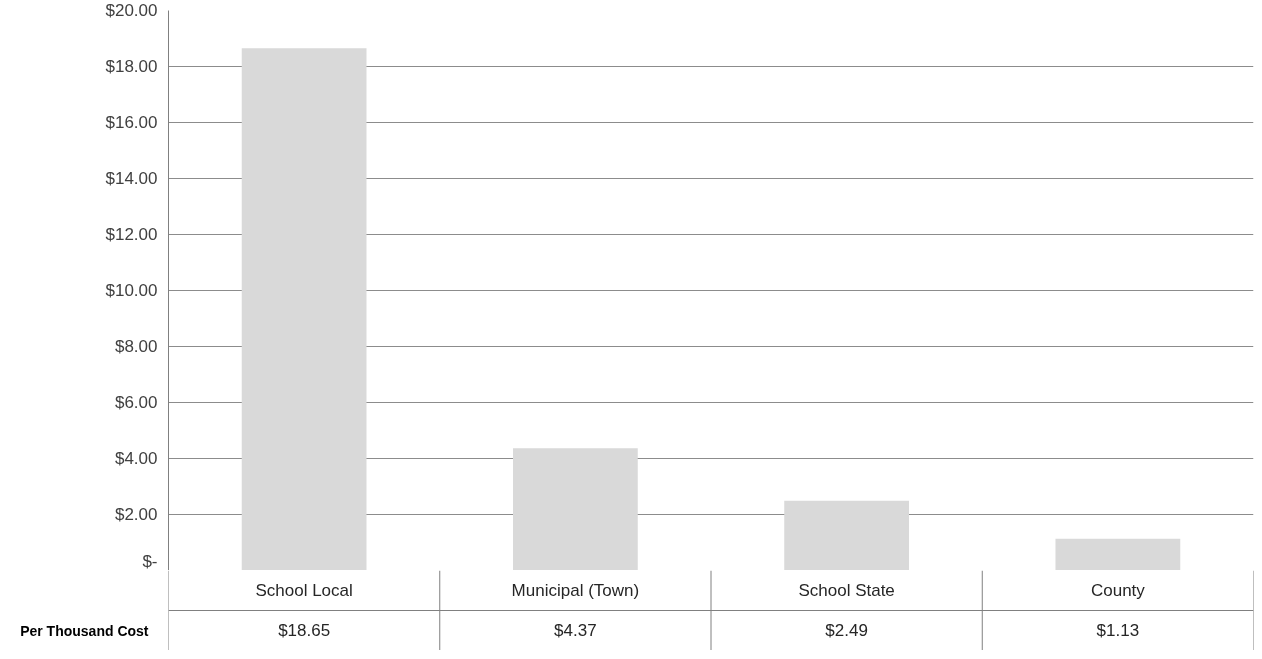 Image resolution: width=1262 pixels, height=659 pixels. Describe the element at coordinates (136, 458) in the screenshot. I see `y-tick-label: $4.00` at that location.